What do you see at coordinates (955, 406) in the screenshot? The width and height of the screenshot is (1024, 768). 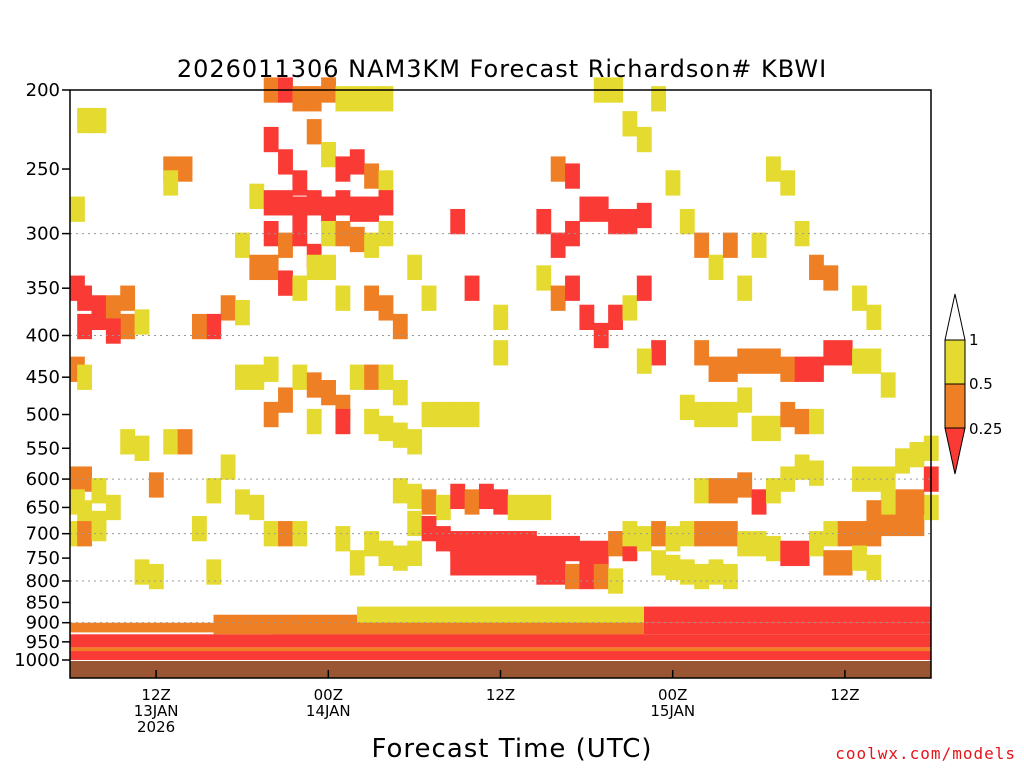 I see `colorbar-band-orange` at bounding box center [955, 406].